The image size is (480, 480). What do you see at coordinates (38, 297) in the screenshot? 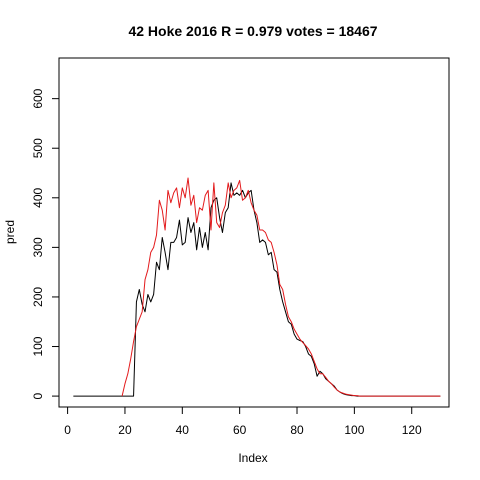
I see `y-tick-label: 200` at bounding box center [38, 297].